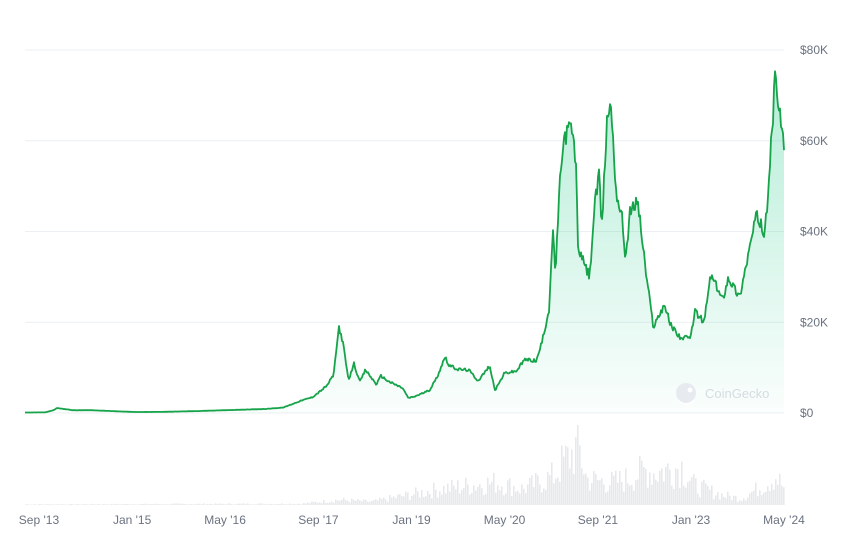  Describe the element at coordinates (807, 413) in the screenshot. I see `y-tick-label: $0` at that location.